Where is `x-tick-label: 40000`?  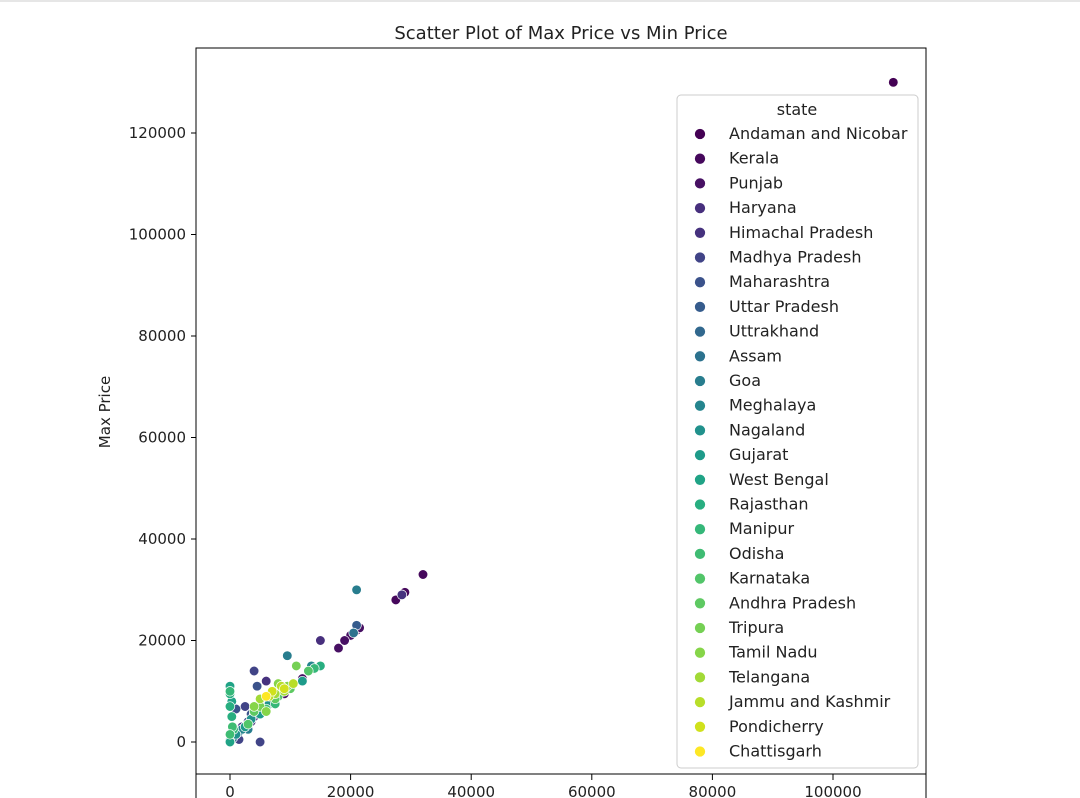
x-tick-label: 40000 is located at coordinates (471, 790).